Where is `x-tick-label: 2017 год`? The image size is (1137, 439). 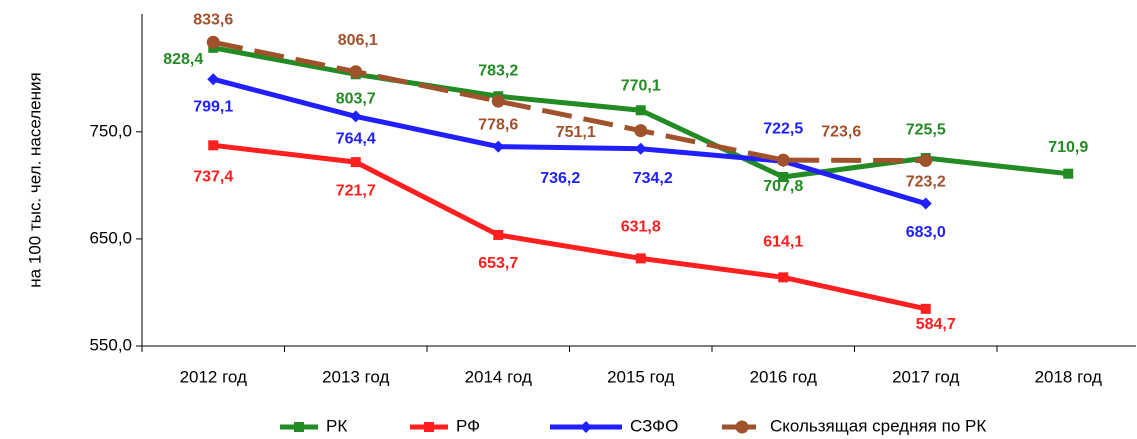
x-tick-label: 2017 год is located at coordinates (925, 376).